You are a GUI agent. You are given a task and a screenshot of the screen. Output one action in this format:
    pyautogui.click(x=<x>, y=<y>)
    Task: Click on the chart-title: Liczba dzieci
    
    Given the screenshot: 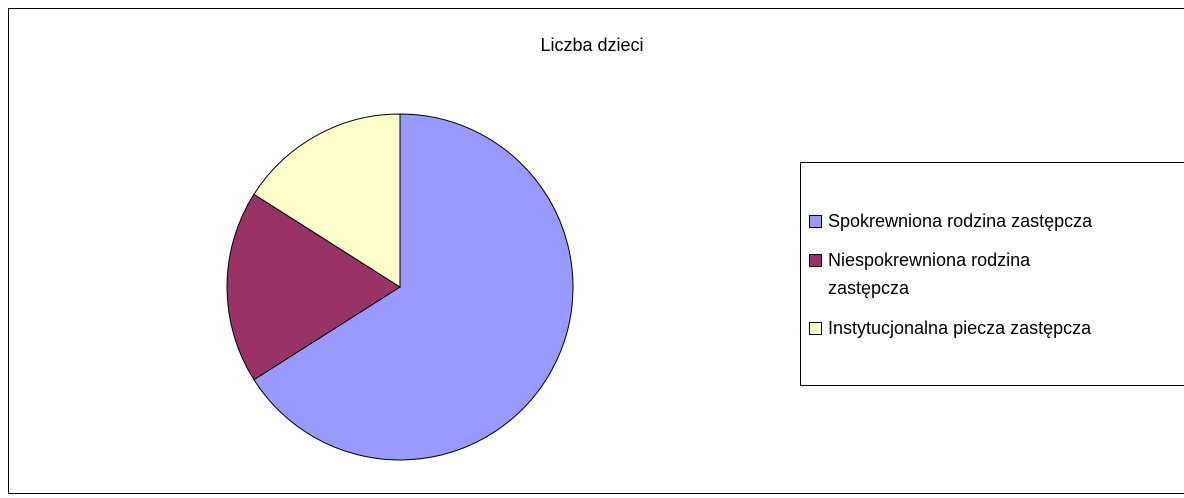 What is the action you would take?
    pyautogui.click(x=591, y=45)
    